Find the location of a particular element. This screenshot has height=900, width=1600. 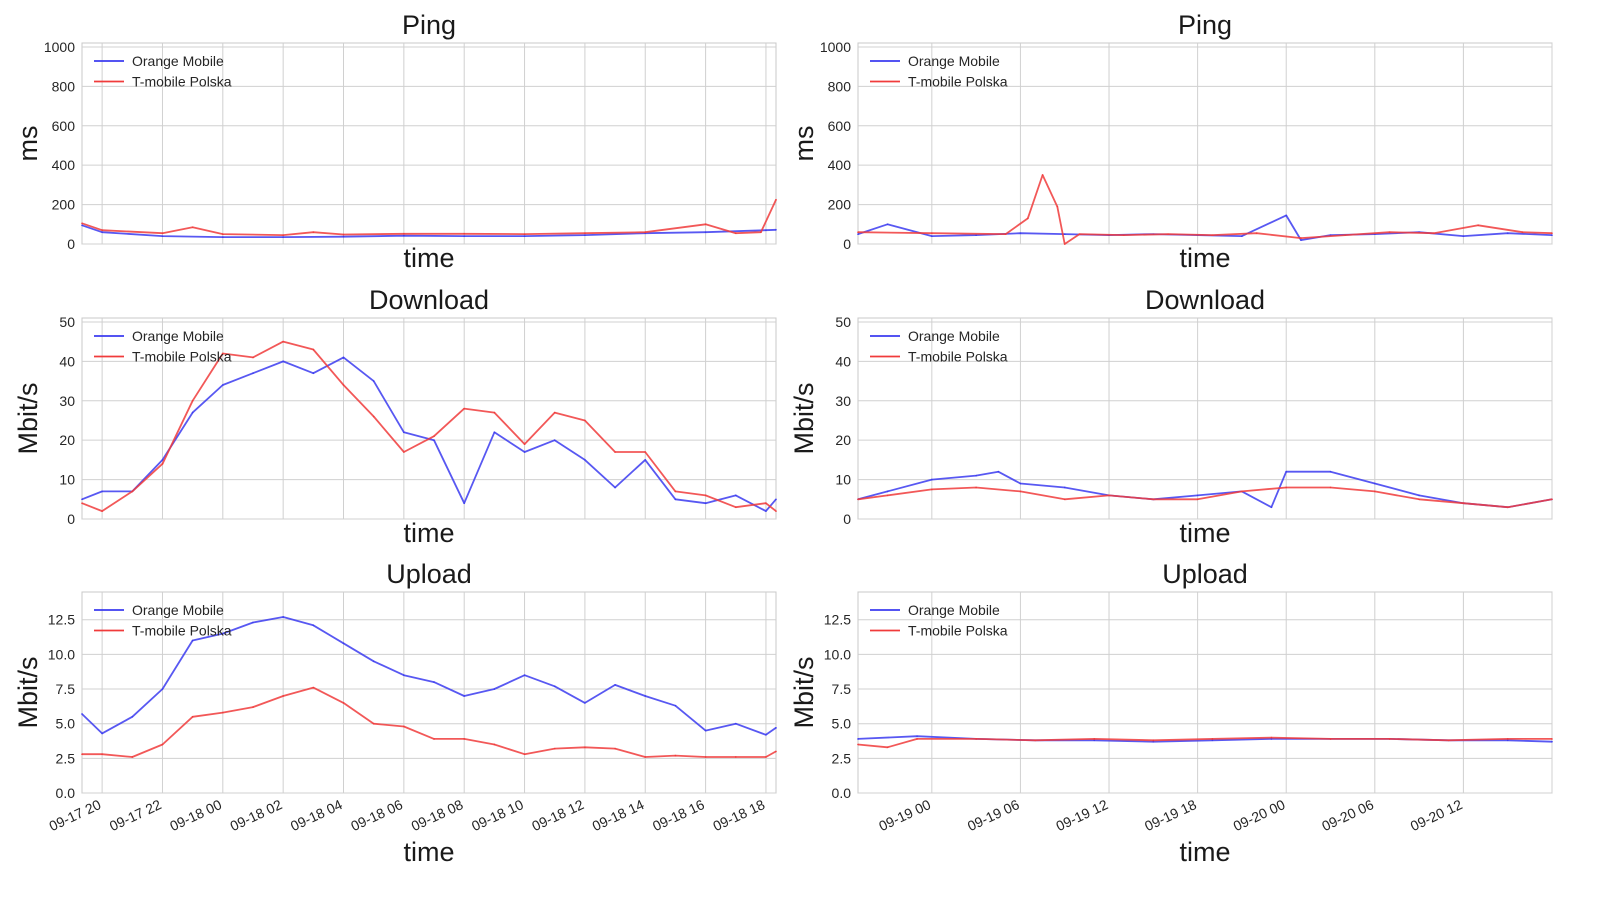

legend-label: T-mobile Polska is located at coordinates (958, 357).